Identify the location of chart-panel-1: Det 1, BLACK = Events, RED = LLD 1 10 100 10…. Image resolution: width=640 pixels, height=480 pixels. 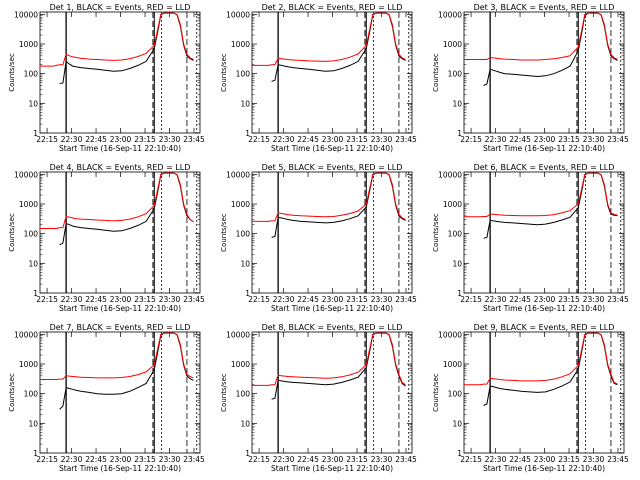
(106, 78).